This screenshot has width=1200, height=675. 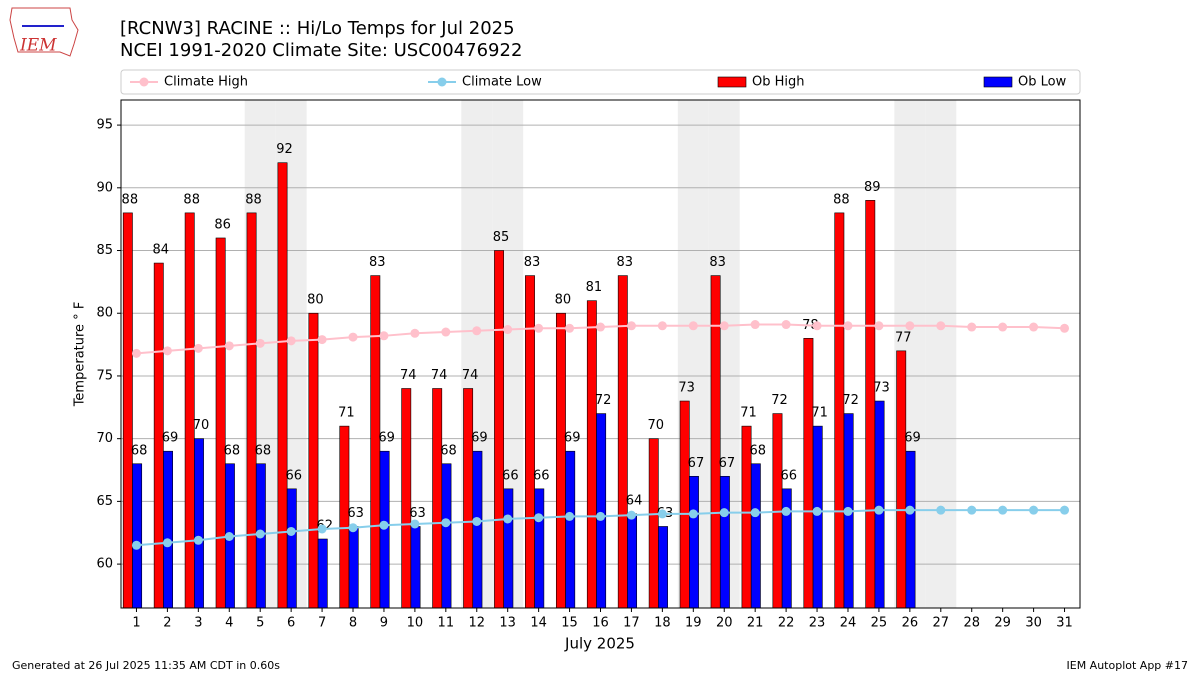 I want to click on y-tick-label: 60, so click(x=104, y=564).